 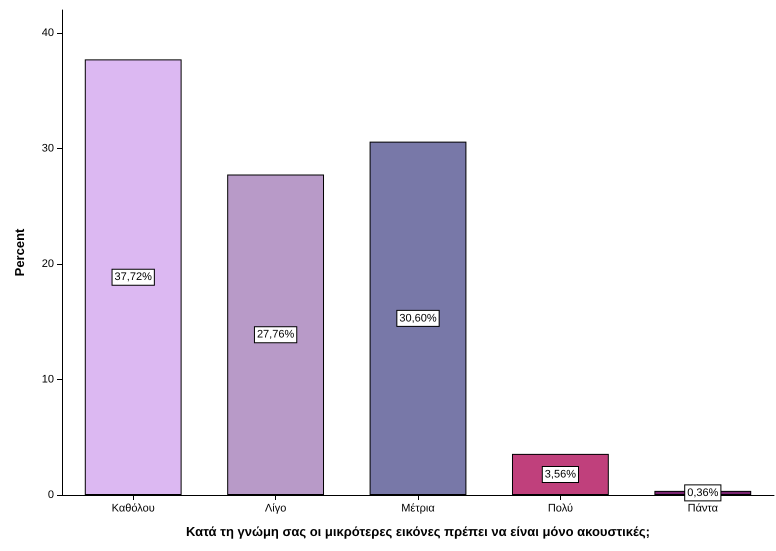 I want to click on data-label: 30,60%, so click(x=418, y=318).